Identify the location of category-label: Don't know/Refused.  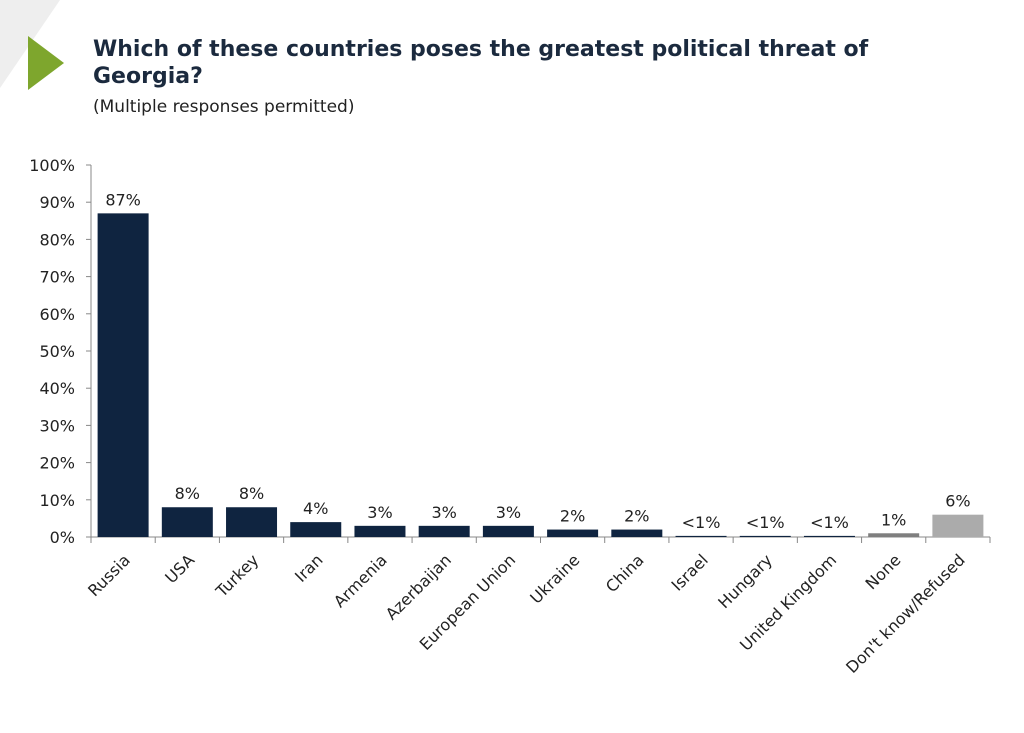
(905, 613).